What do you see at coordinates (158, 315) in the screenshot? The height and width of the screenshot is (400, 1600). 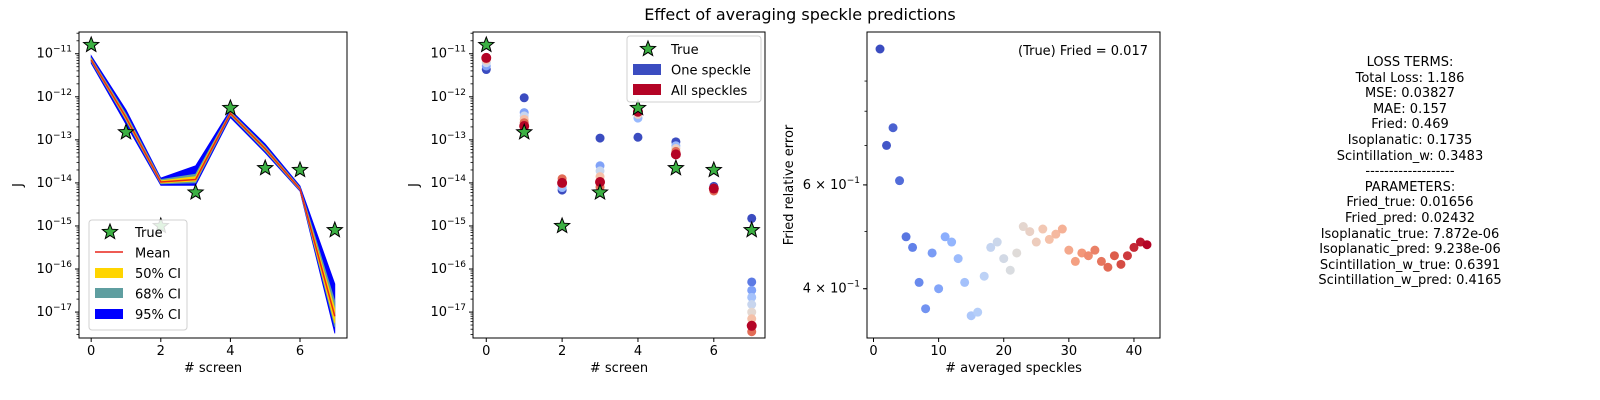 I see `legend-label: 95% CI` at bounding box center [158, 315].